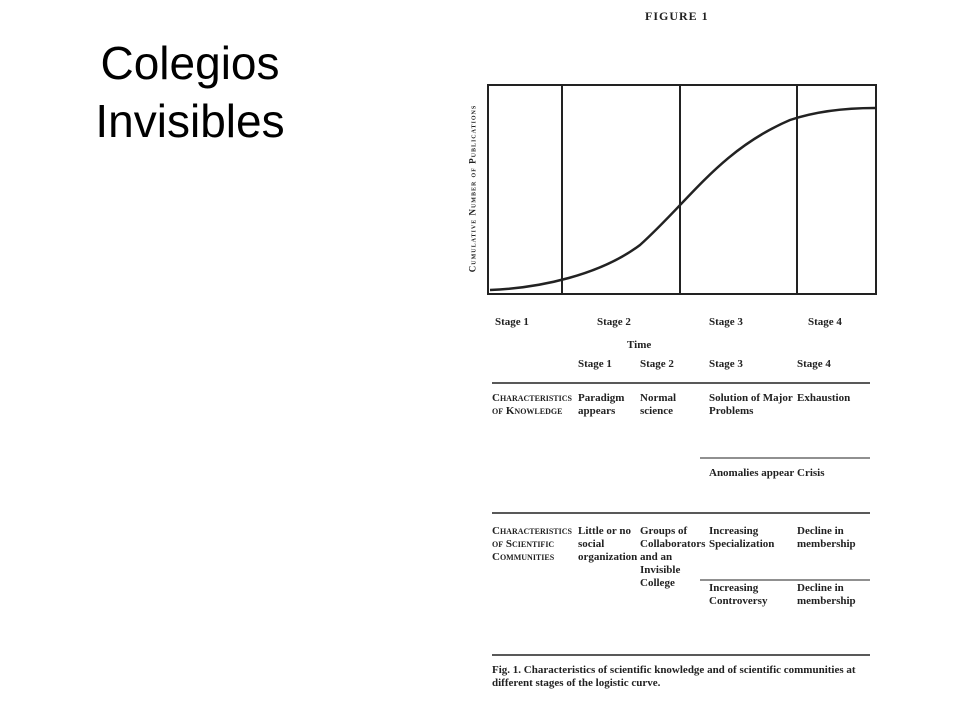 The width and height of the screenshot is (960, 720). What do you see at coordinates (190, 92) in the screenshot?
I see `slide-title: Colegios Invisibles` at bounding box center [190, 92].